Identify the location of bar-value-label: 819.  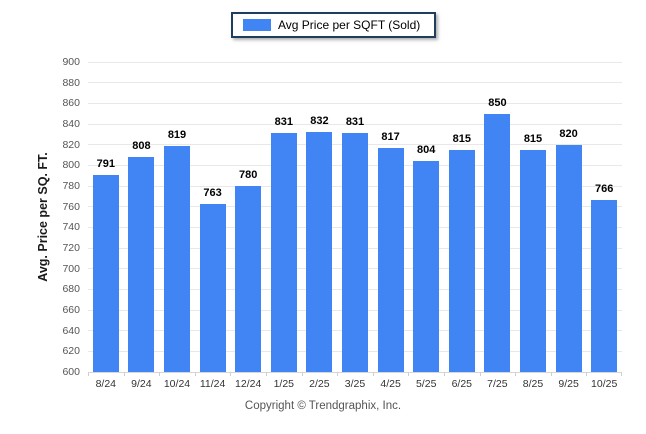
(177, 134).